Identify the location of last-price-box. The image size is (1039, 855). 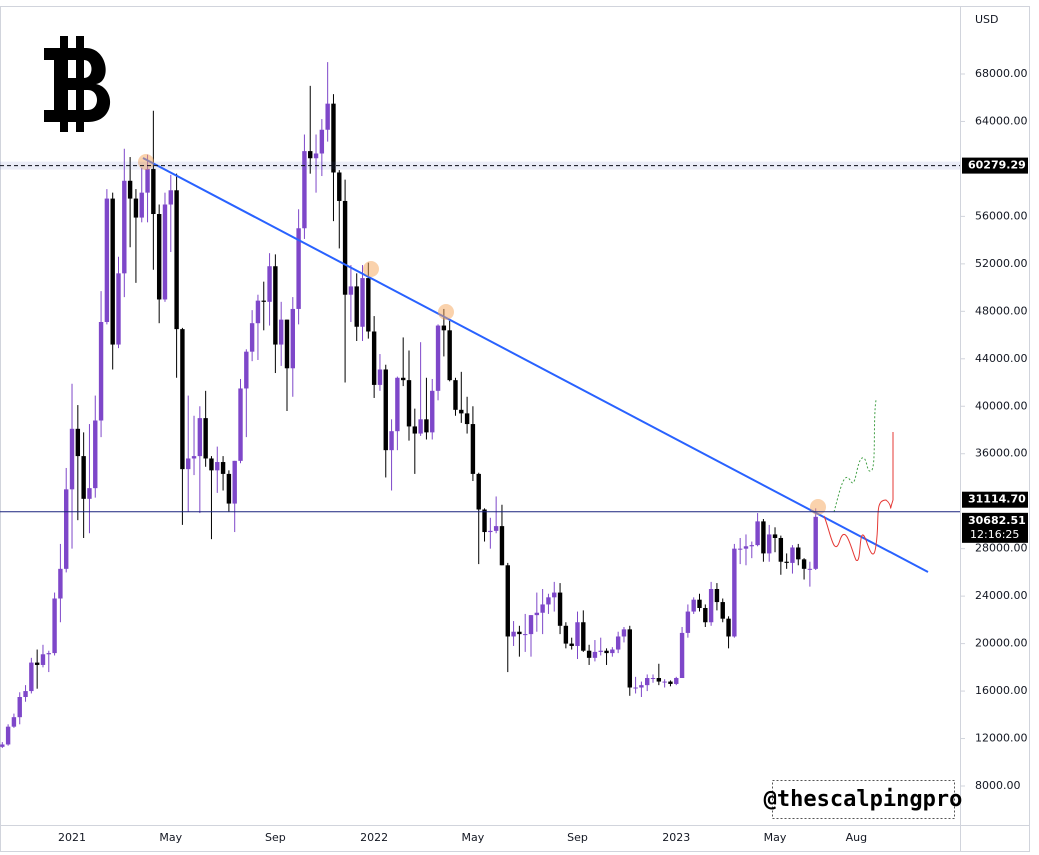
(995, 527).